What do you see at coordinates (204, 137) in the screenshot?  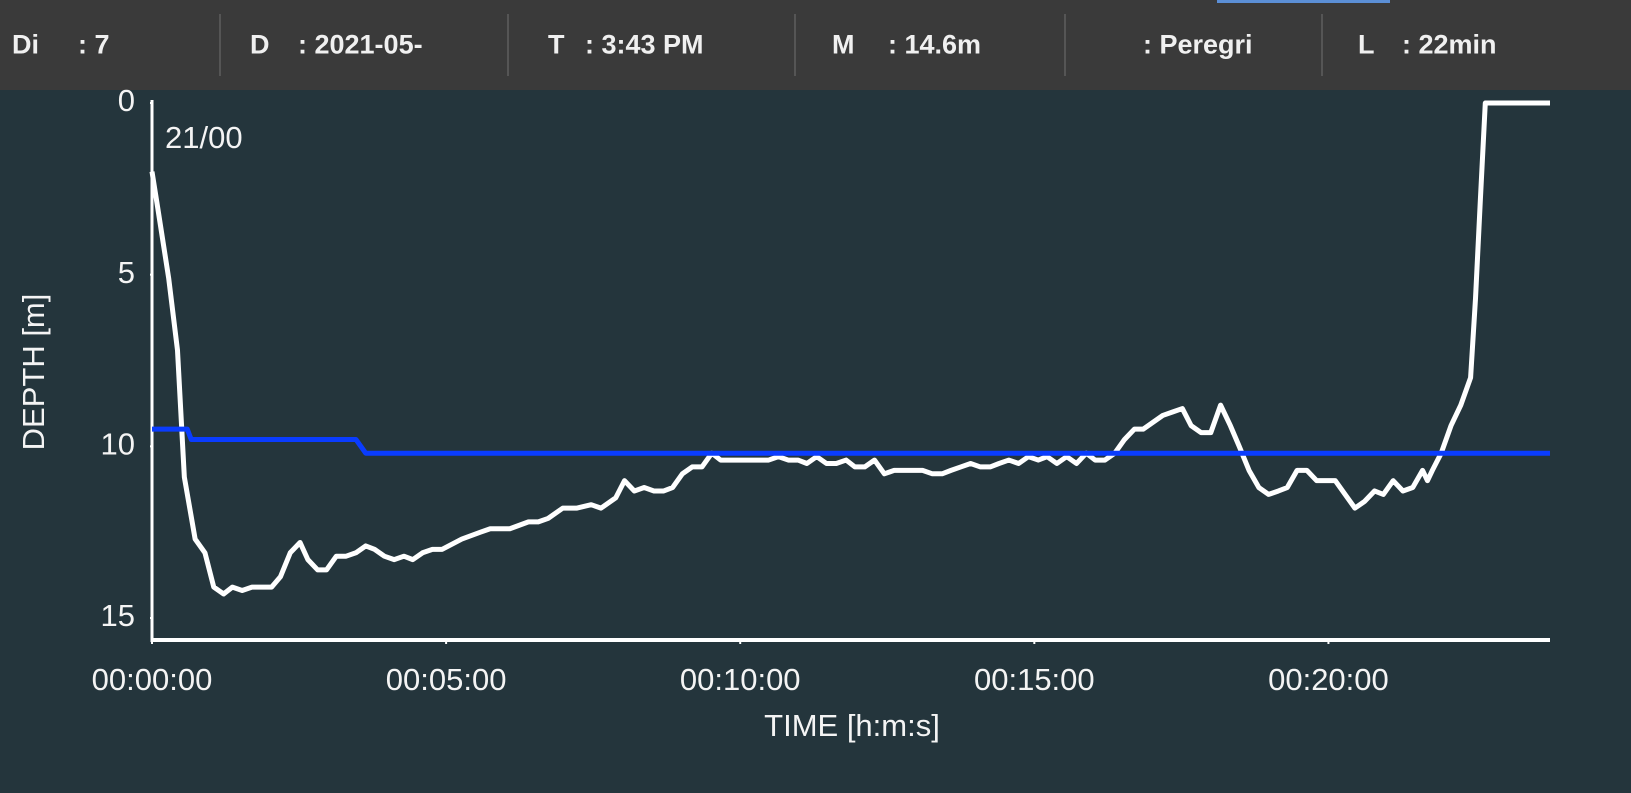 I see `annotation: 21/00` at bounding box center [204, 137].